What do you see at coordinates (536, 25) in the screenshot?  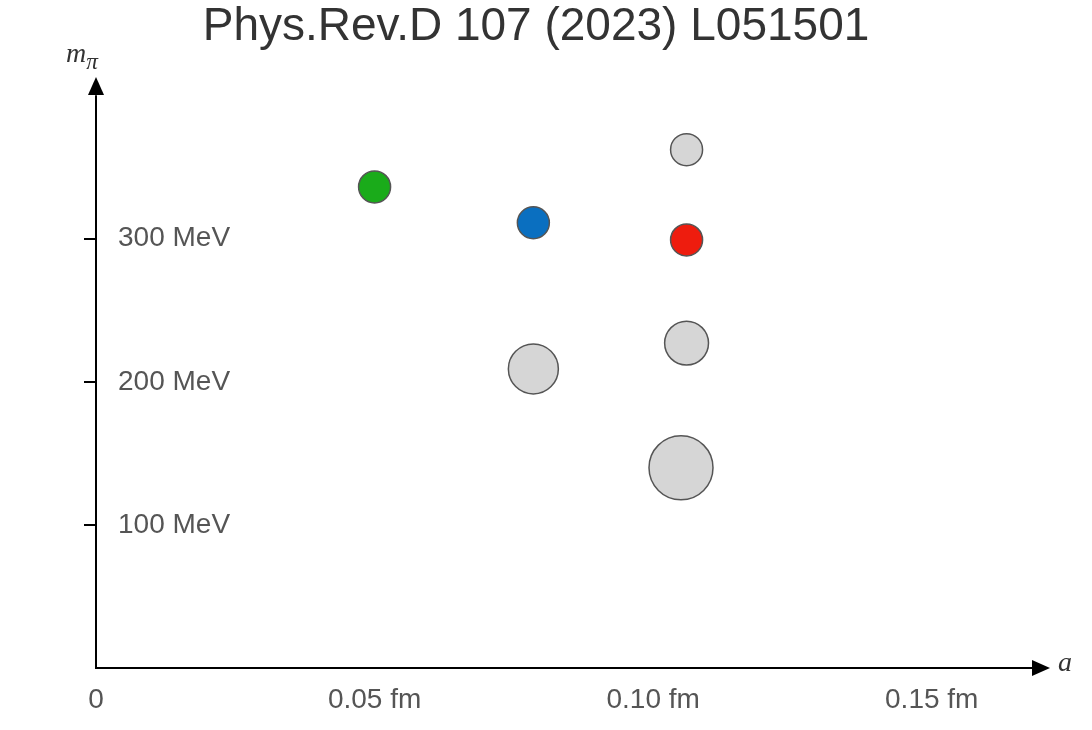 I see `chart-title: Phys.Rev.D 107 (2023) L051501` at bounding box center [536, 25].